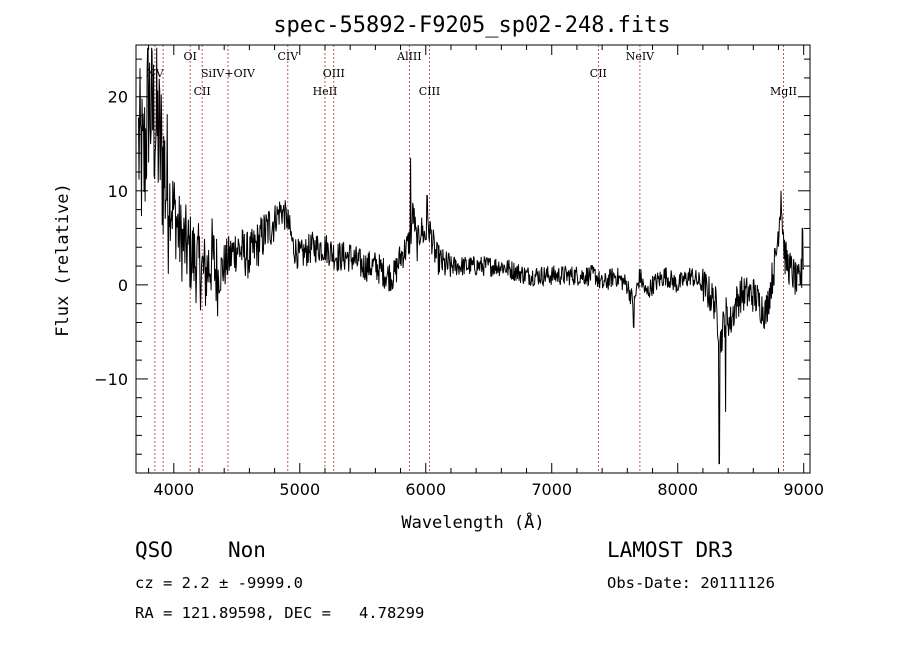 Image resolution: width=900 pixels, height=649 pixels. What do you see at coordinates (118, 191) in the screenshot?
I see `y-tick-label: 10` at bounding box center [118, 191].